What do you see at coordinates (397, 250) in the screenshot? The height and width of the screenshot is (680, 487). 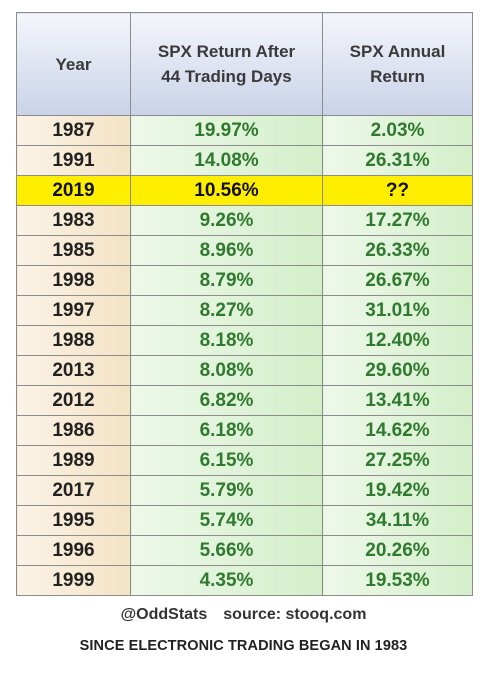 I see `annual-return-cell: 26.33%` at bounding box center [397, 250].